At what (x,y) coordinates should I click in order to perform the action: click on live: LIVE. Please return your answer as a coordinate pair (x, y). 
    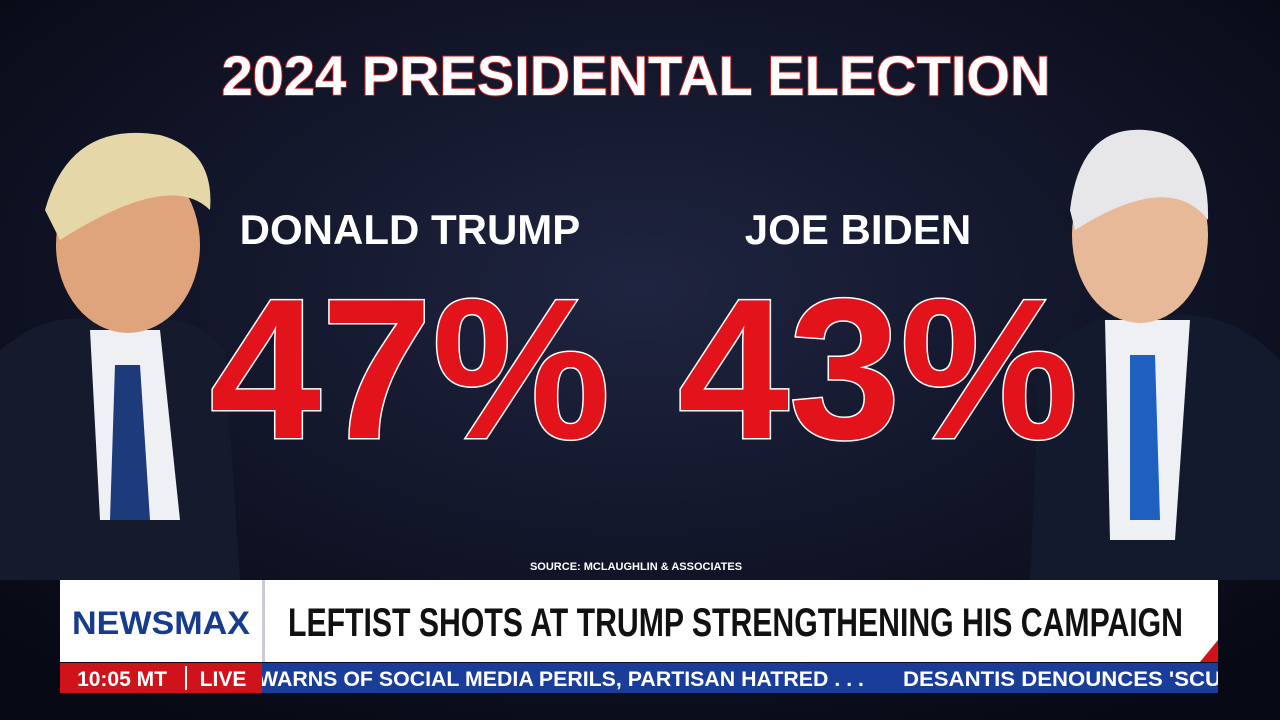
    Looking at the image, I should click on (223, 679).